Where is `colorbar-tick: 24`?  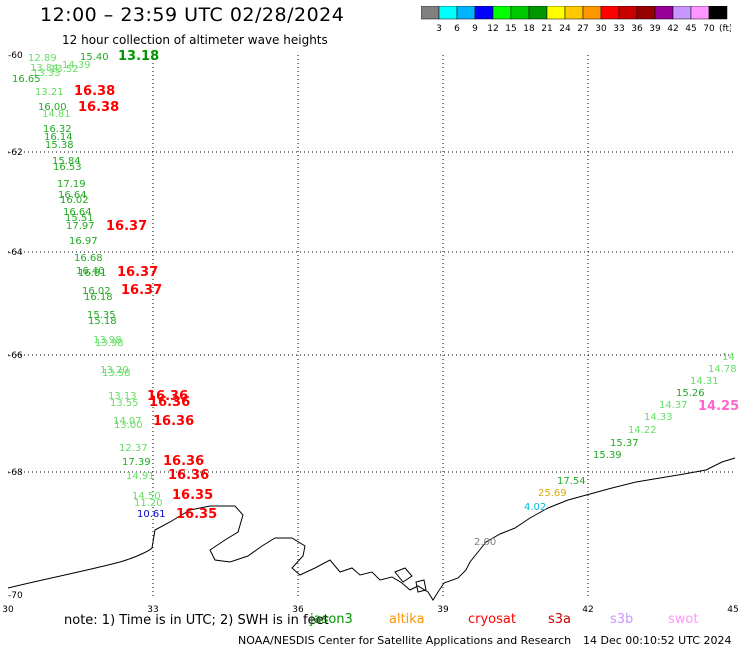 colorbar-tick: 24 is located at coordinates (565, 29).